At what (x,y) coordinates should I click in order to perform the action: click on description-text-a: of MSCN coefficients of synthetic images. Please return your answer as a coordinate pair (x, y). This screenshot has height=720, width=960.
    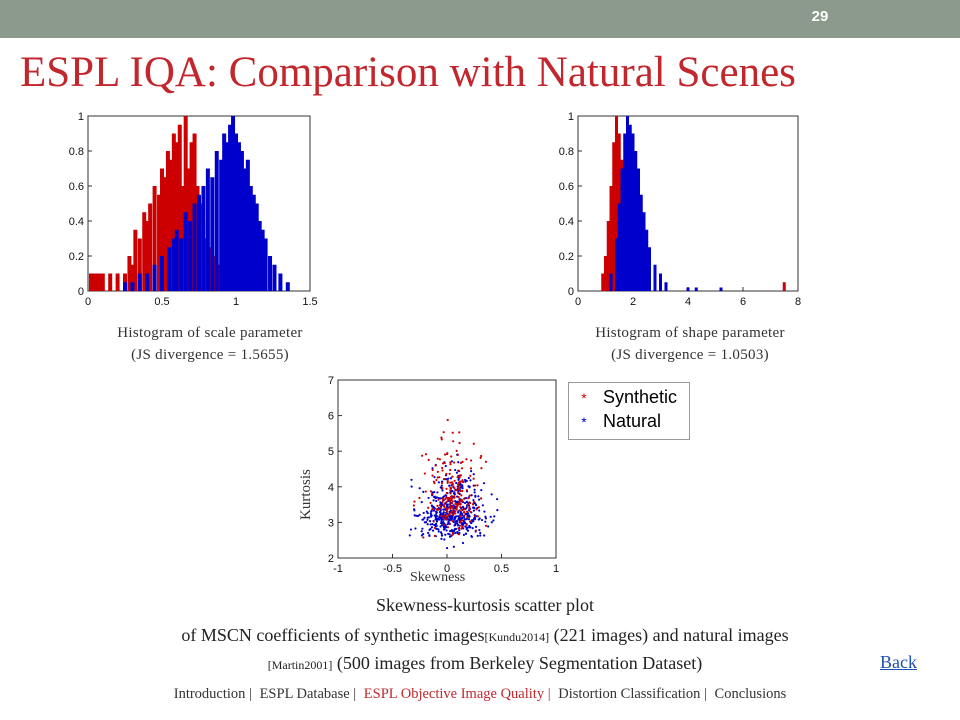
    Looking at the image, I should click on (333, 635).